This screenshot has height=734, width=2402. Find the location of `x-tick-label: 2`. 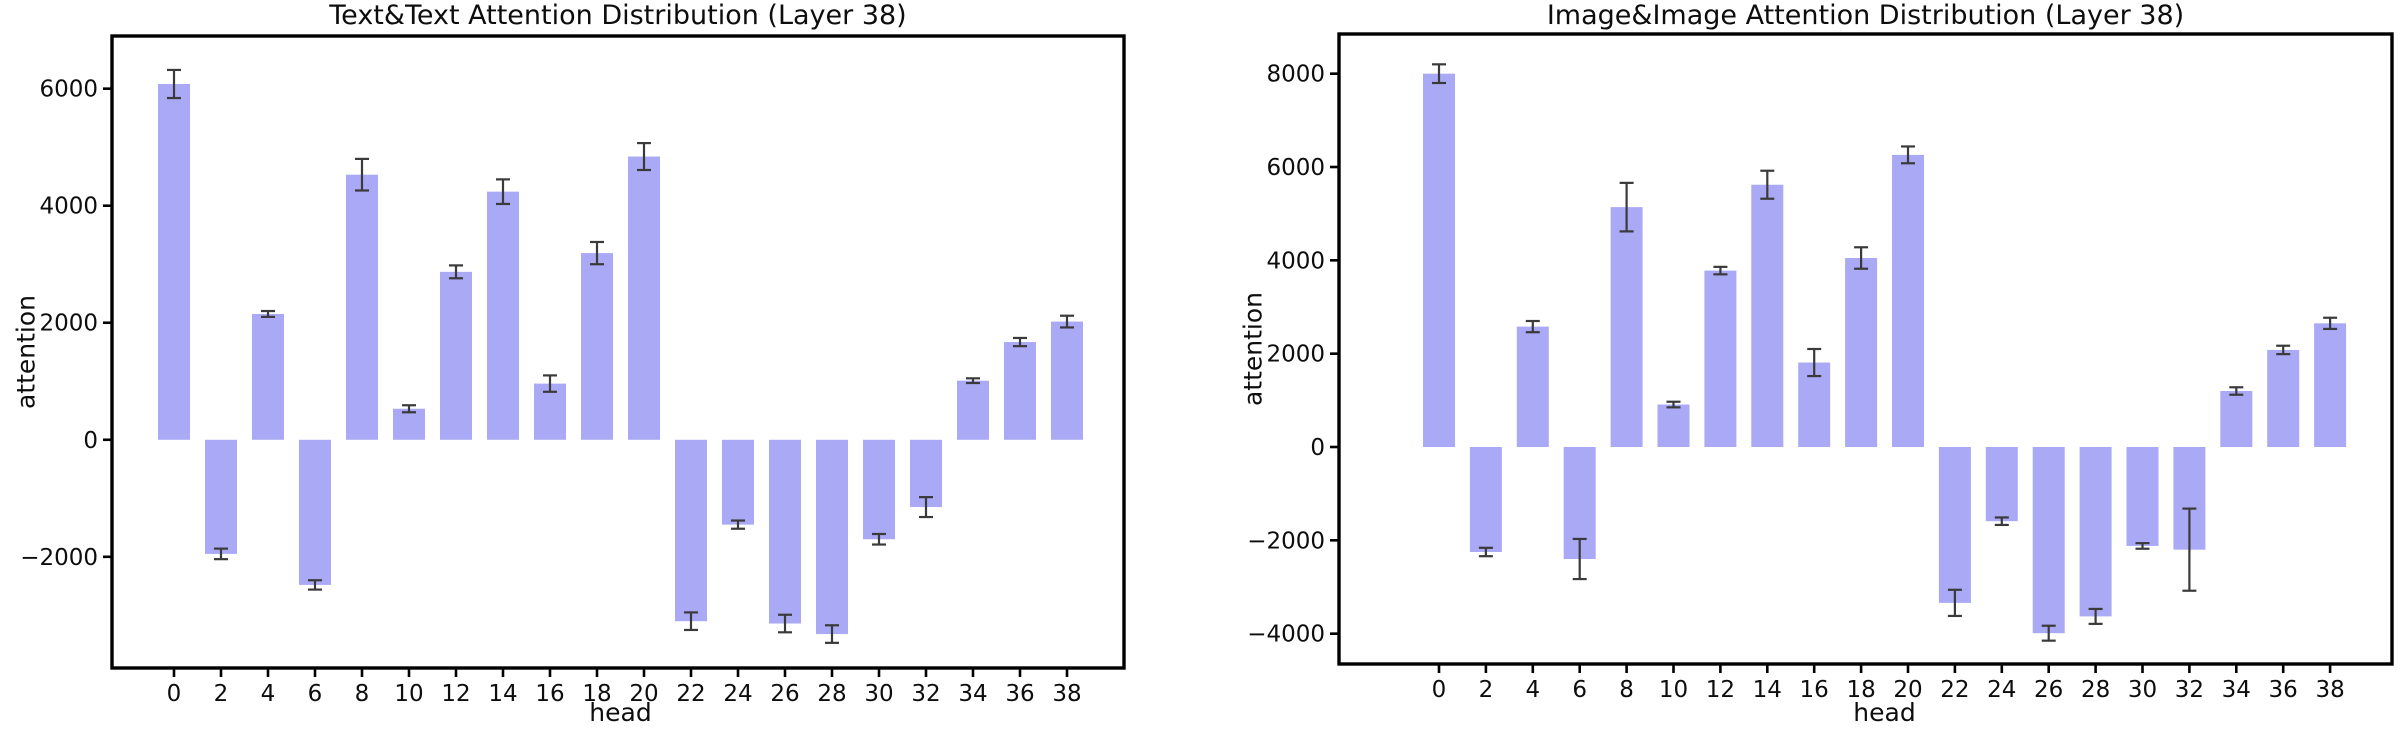

x-tick-label: 2 is located at coordinates (221, 694).